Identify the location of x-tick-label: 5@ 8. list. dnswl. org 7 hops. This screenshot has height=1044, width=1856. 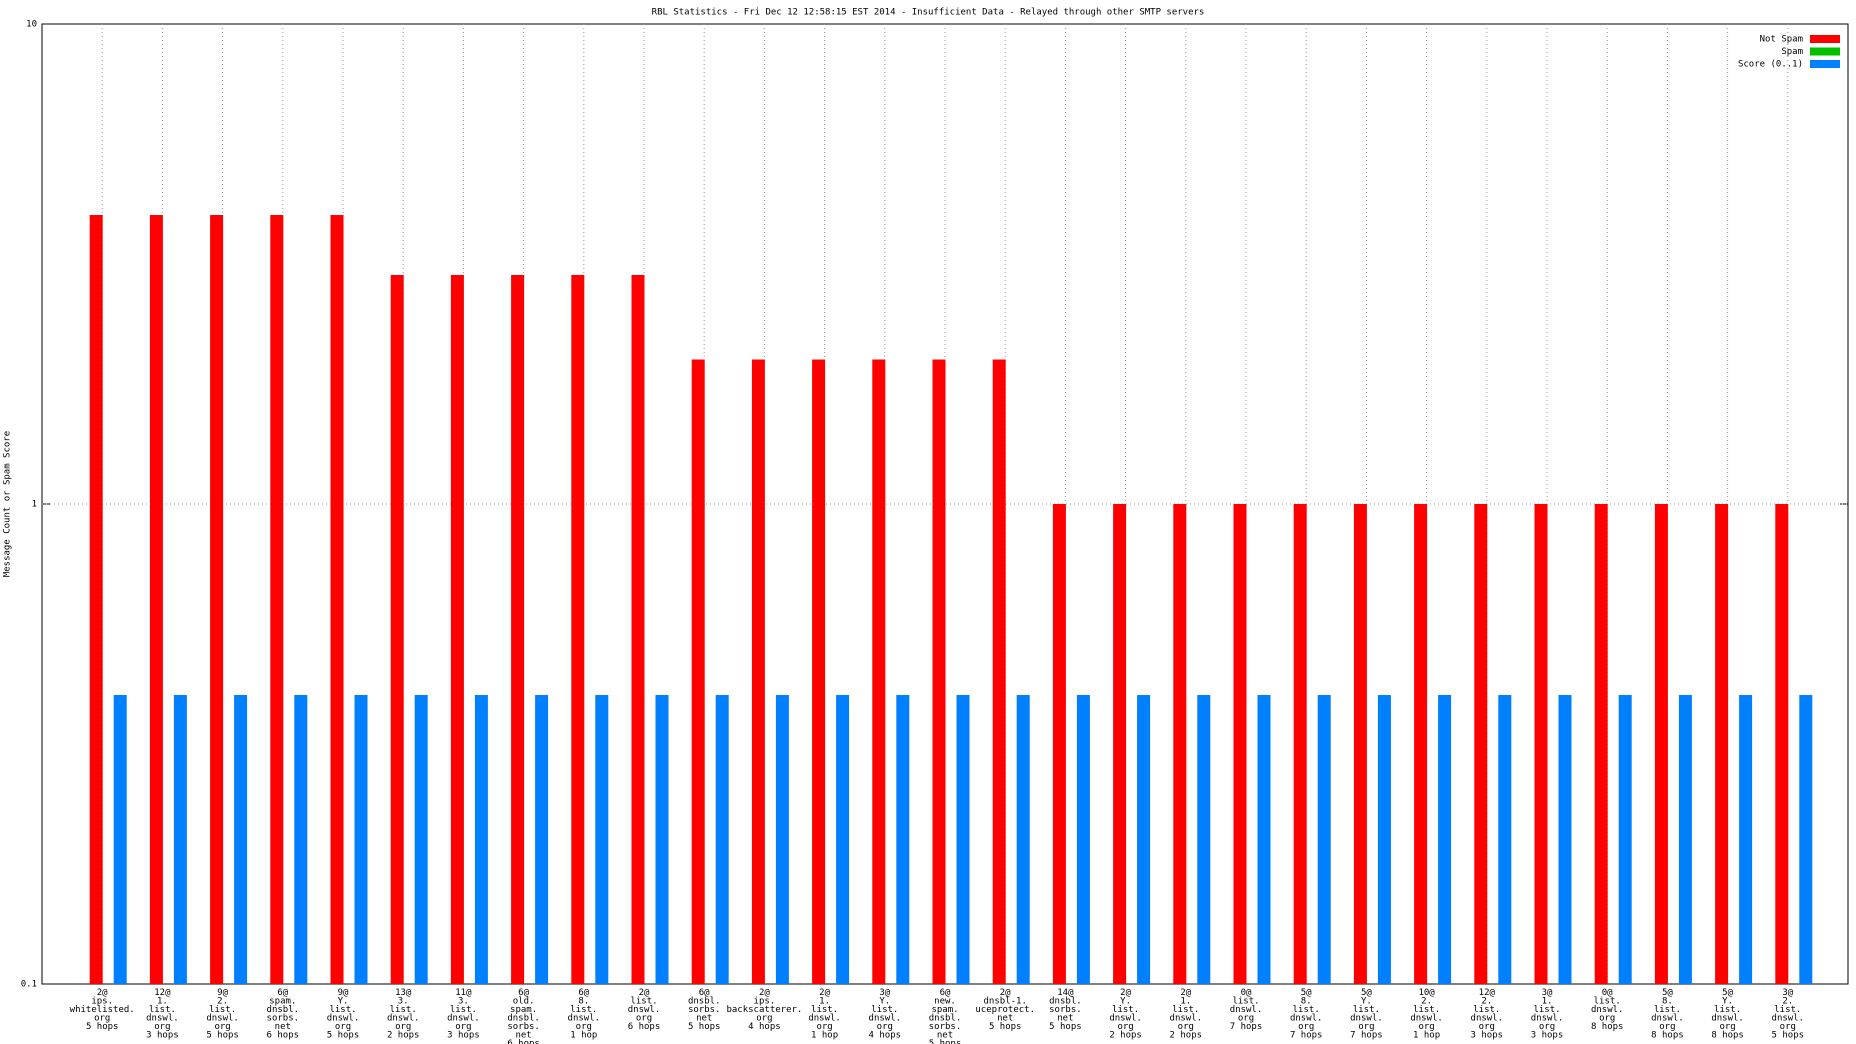
(1306, 1014).